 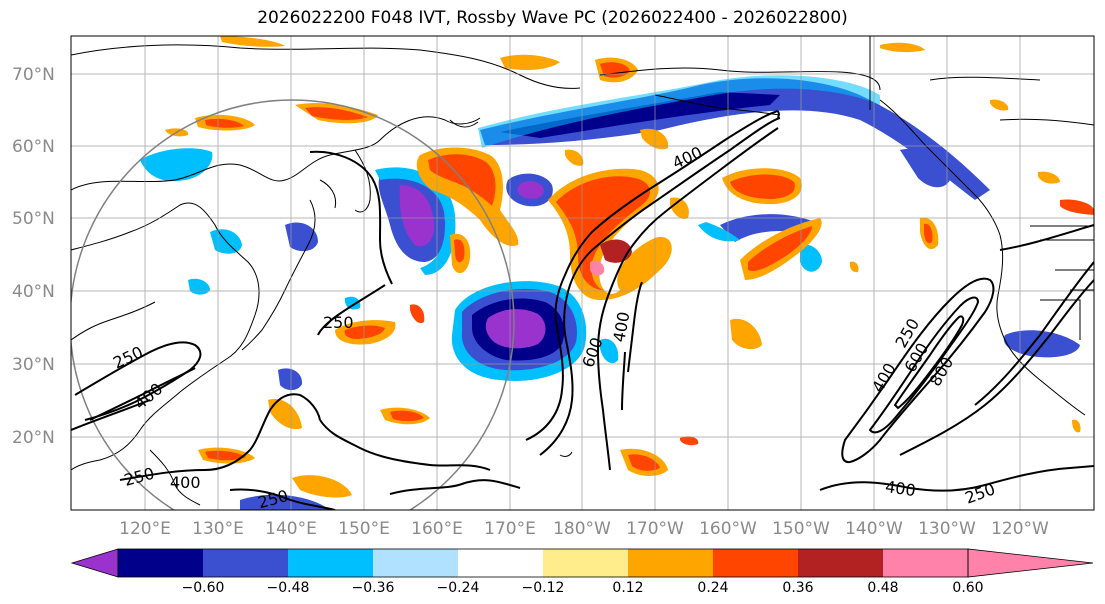 What do you see at coordinates (33, 438) in the screenshot?
I see `lat-label: 20°N` at bounding box center [33, 438].